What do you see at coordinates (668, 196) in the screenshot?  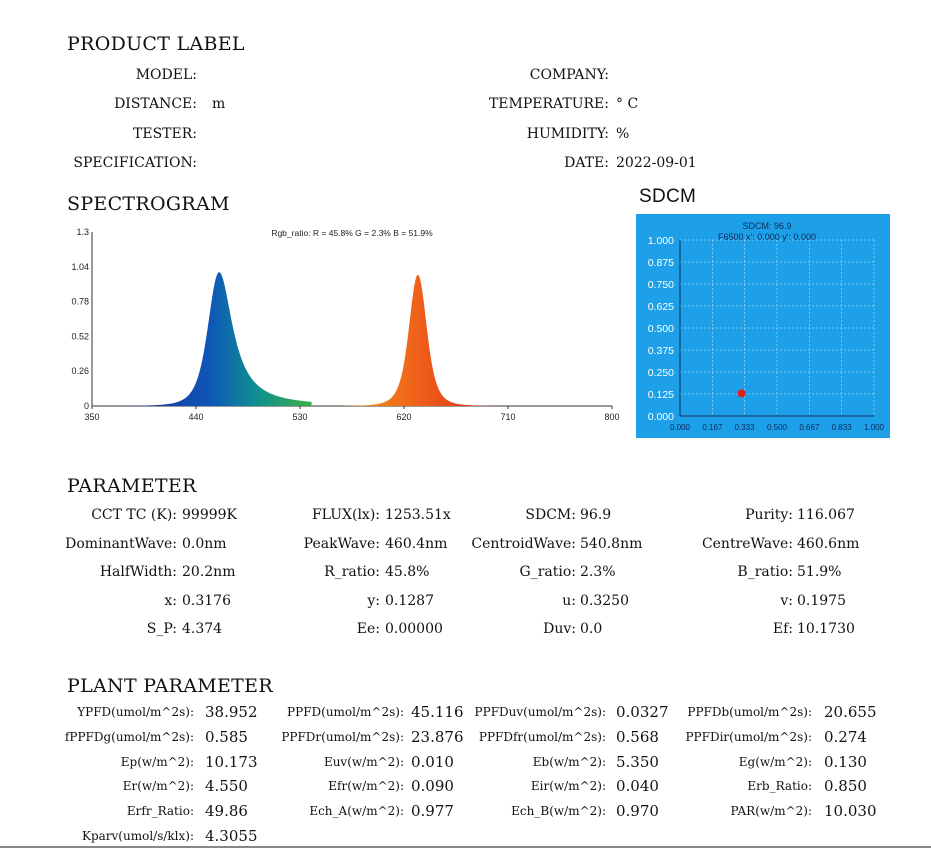 I see `sdcm-title: SDCM` at bounding box center [668, 196].